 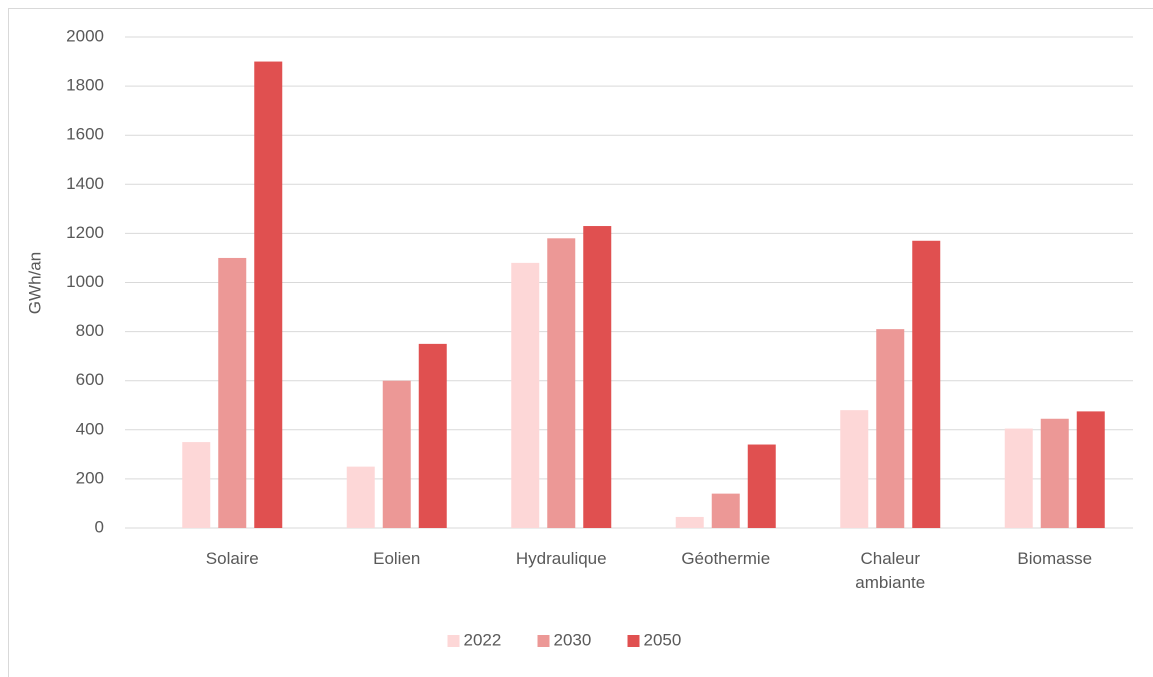 What do you see at coordinates (90, 477) in the screenshot?
I see `y-tick-label: 200` at bounding box center [90, 477].